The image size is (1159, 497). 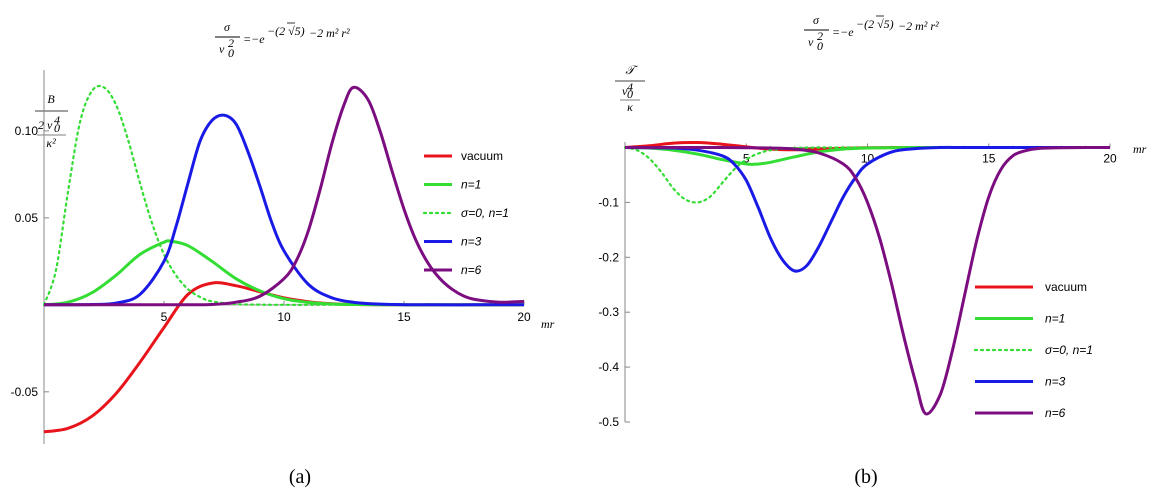 What do you see at coordinates (27, 131) in the screenshot?
I see `panel-a-y-tick-label: 0.10` at bounding box center [27, 131].